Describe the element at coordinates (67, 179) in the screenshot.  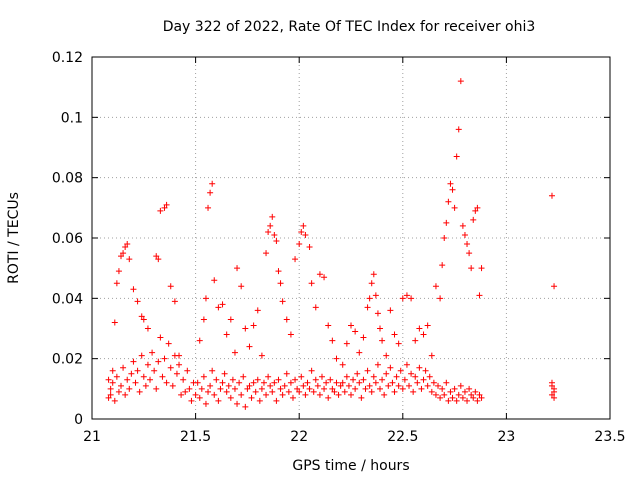
I see `y-tick-label: 0.08` at that location.